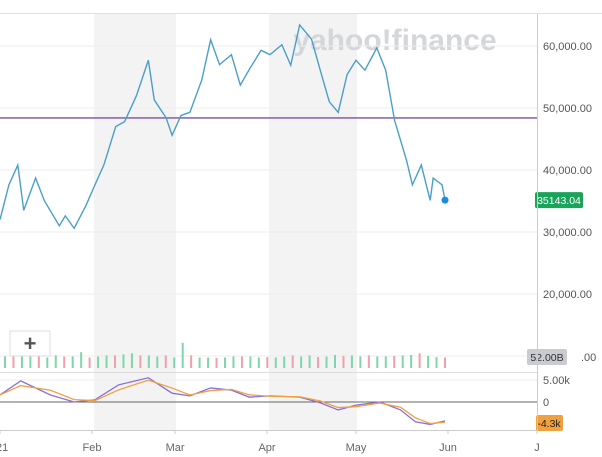 The width and height of the screenshot is (602, 457). I want to click on macd-last-label: -4.3k, so click(549, 424).